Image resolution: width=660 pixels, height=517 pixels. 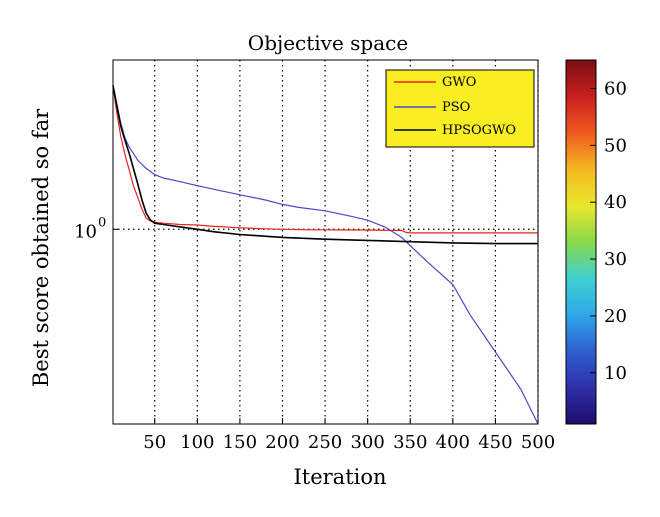 I want to click on colorbar-tick-label: 20, so click(x=615, y=316).